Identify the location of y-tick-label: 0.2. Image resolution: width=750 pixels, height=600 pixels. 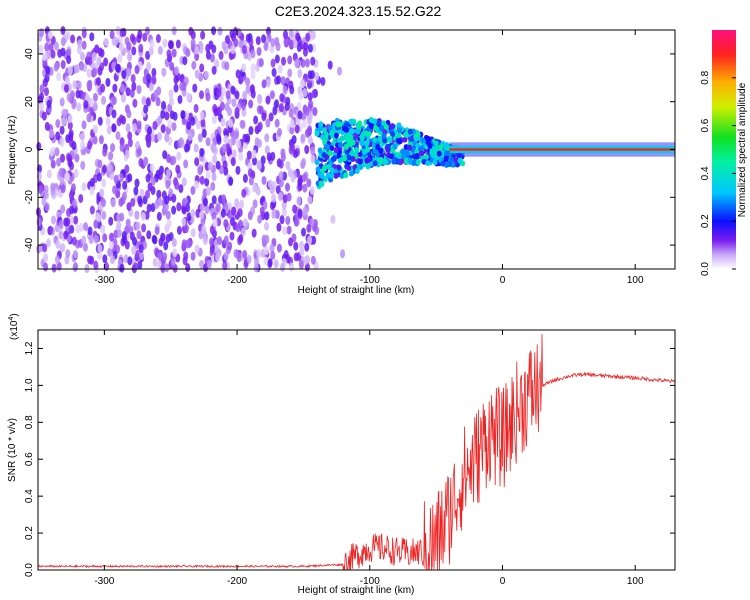
(29, 533).